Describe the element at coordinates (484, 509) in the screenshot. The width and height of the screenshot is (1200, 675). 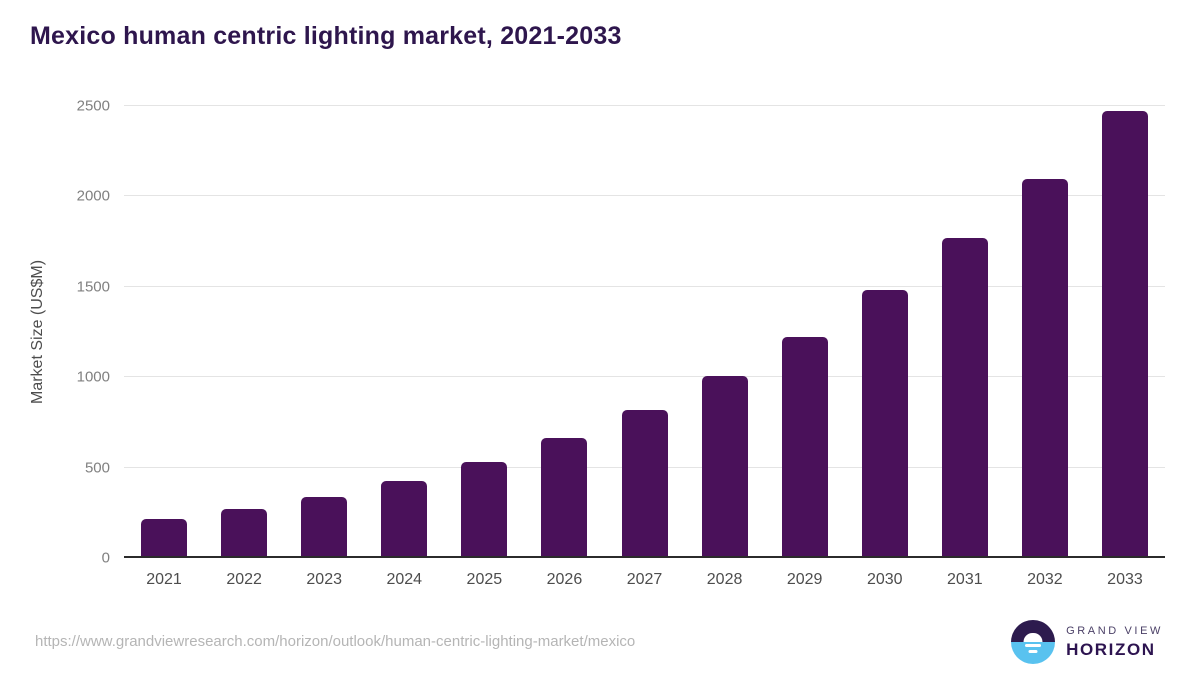
I see `bar-2025` at that location.